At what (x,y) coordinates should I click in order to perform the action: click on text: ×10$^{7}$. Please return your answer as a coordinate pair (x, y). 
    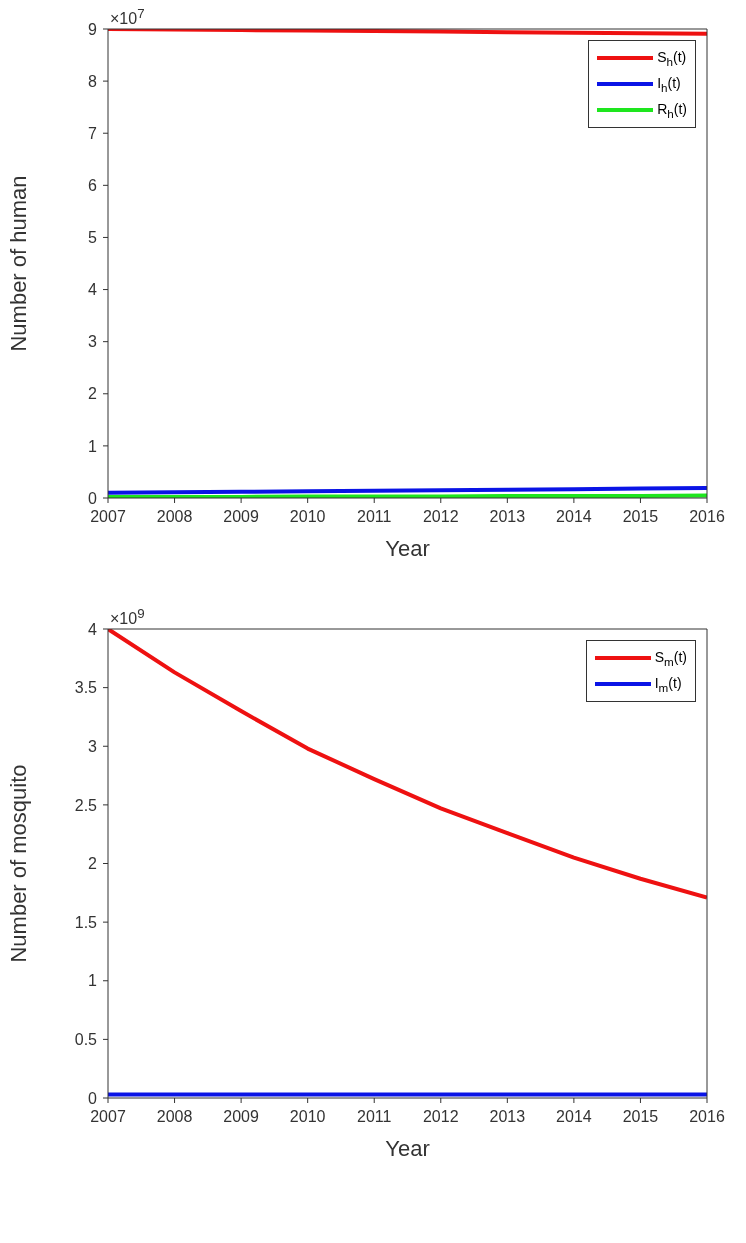
    Looking at the image, I should click on (127, 17).